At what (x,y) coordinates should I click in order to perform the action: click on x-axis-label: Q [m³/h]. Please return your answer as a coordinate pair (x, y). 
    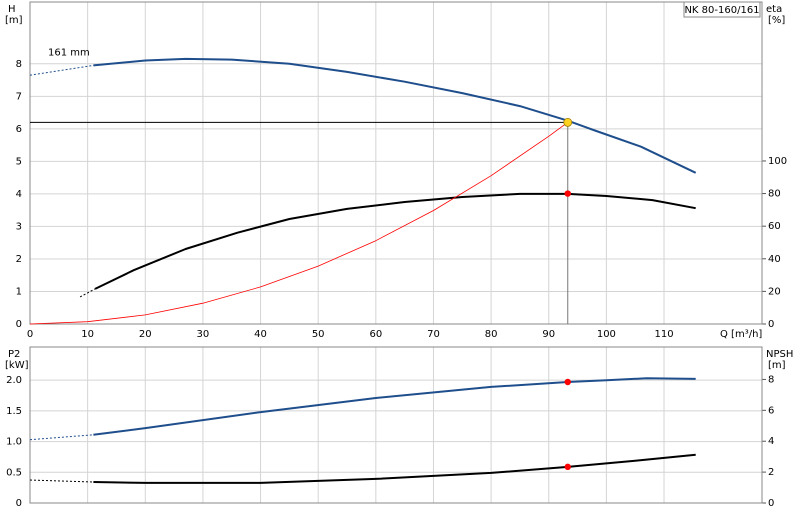
    Looking at the image, I should click on (741, 334).